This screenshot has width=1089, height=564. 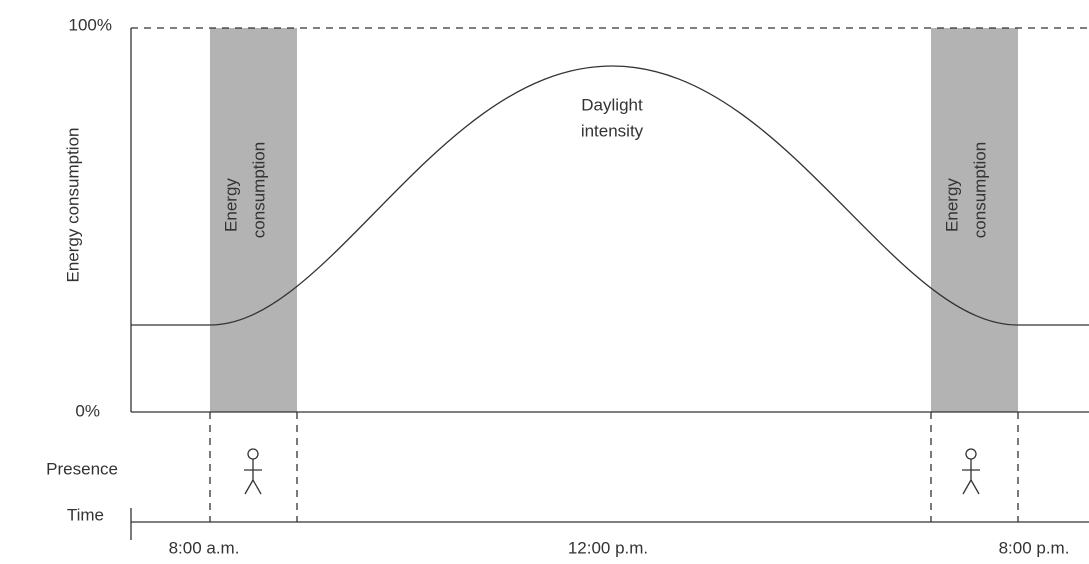 What do you see at coordinates (1034, 547) in the screenshot?
I see `time-tick: 8:00 p.m.` at bounding box center [1034, 547].